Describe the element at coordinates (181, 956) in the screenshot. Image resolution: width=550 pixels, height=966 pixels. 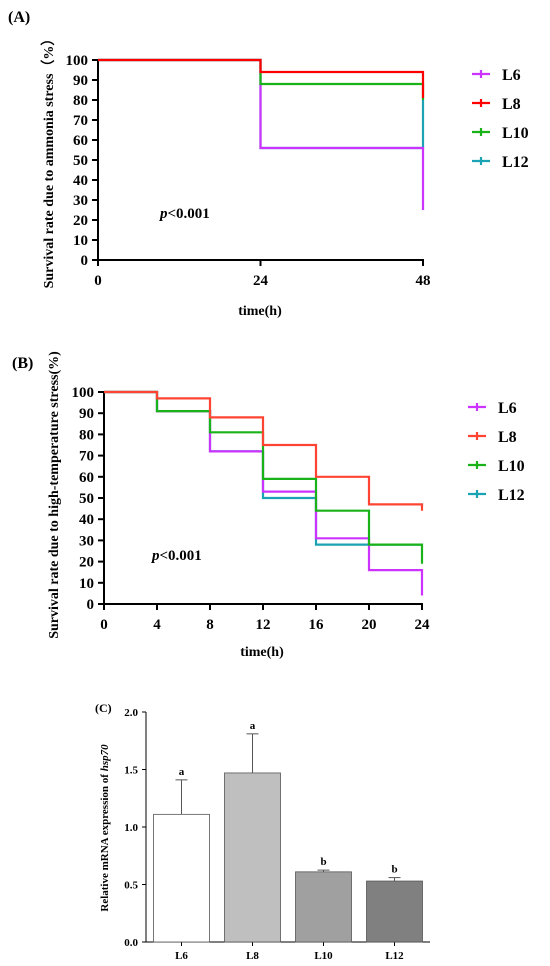
I see `x-tick-label: L6` at that location.